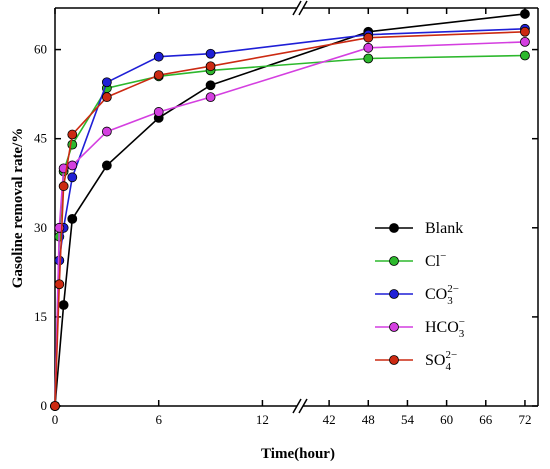 Image resolution: width=550 pixels, height=469 pixels. Describe the element at coordinates (486, 419) in the screenshot. I see `x-tick-label: 66` at that location.